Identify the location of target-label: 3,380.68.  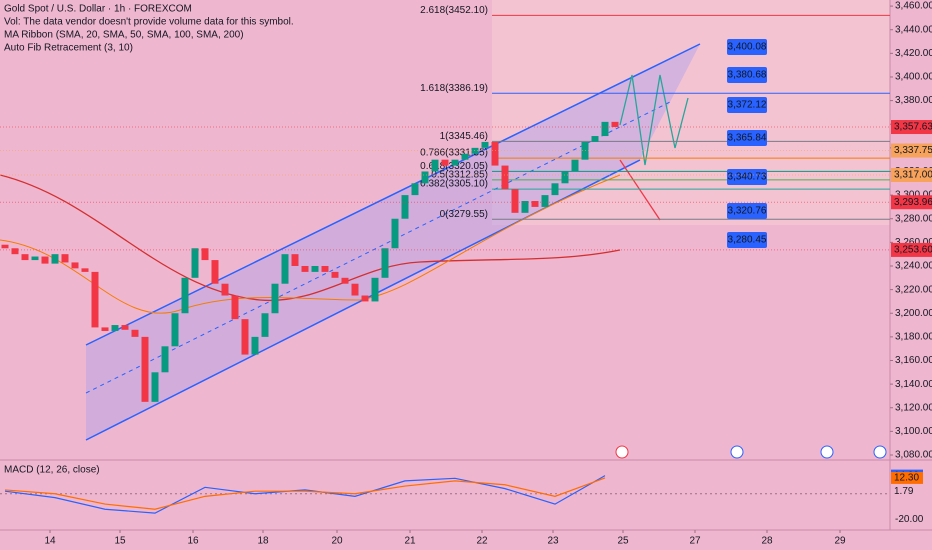
(747, 75).